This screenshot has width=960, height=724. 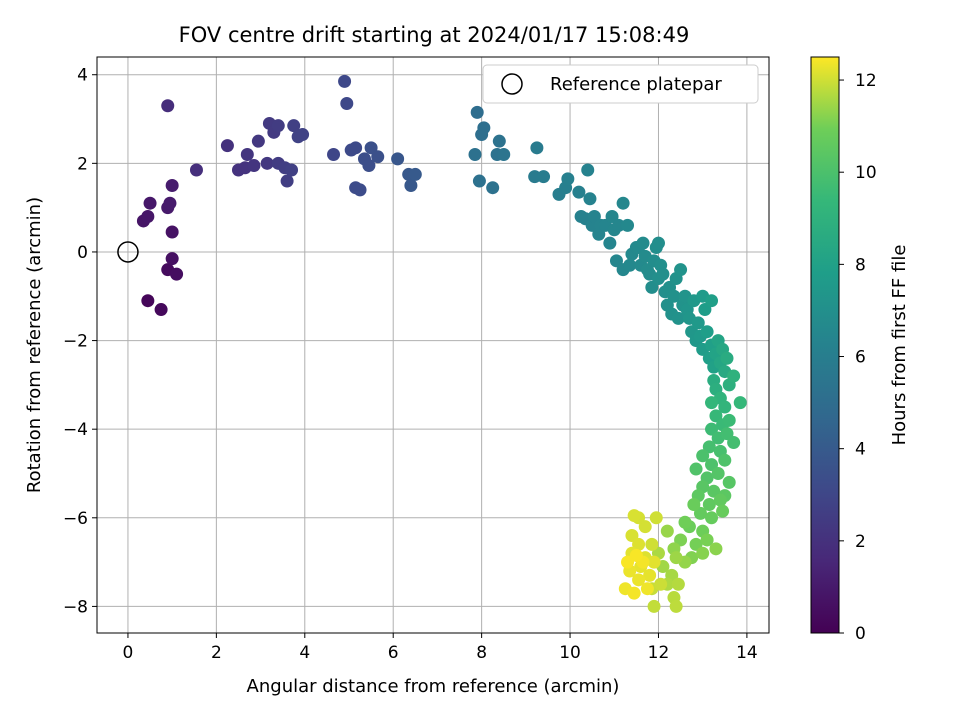 I want to click on x-tick-label: 10, so click(x=570, y=653).